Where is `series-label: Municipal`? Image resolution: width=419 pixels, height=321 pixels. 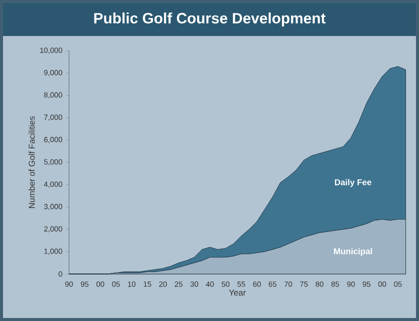
series-label: Municipal is located at coordinates (353, 252).